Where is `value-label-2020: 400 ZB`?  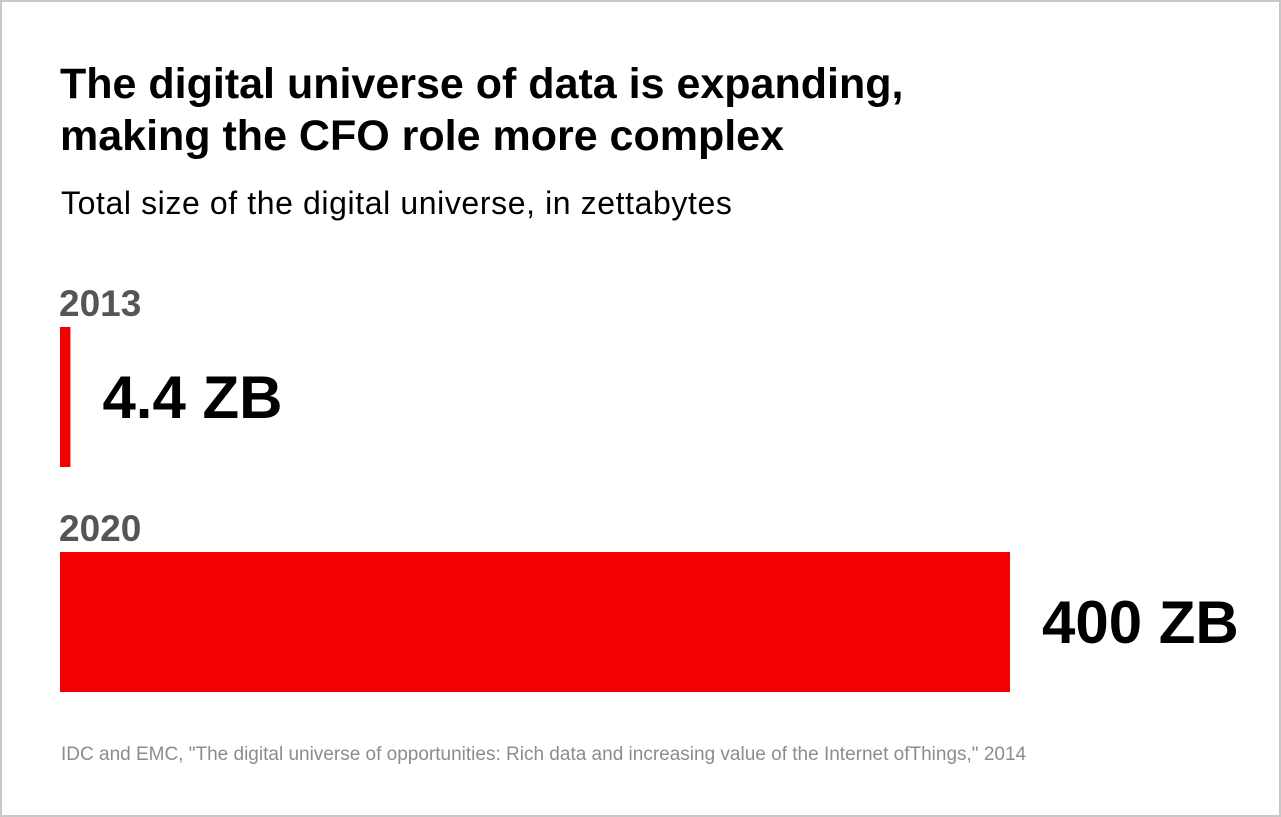 value-label-2020: 400 ZB is located at coordinates (1140, 622).